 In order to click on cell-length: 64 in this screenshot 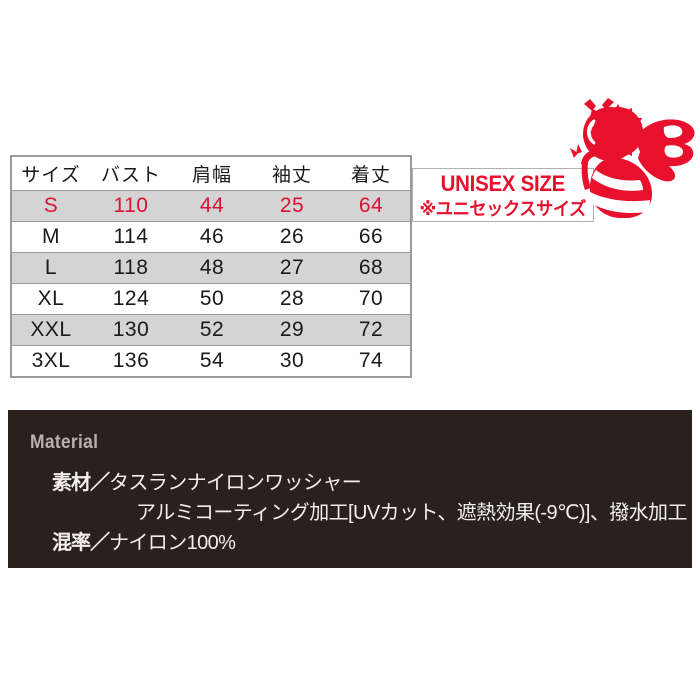, I will do `click(372, 206)`.